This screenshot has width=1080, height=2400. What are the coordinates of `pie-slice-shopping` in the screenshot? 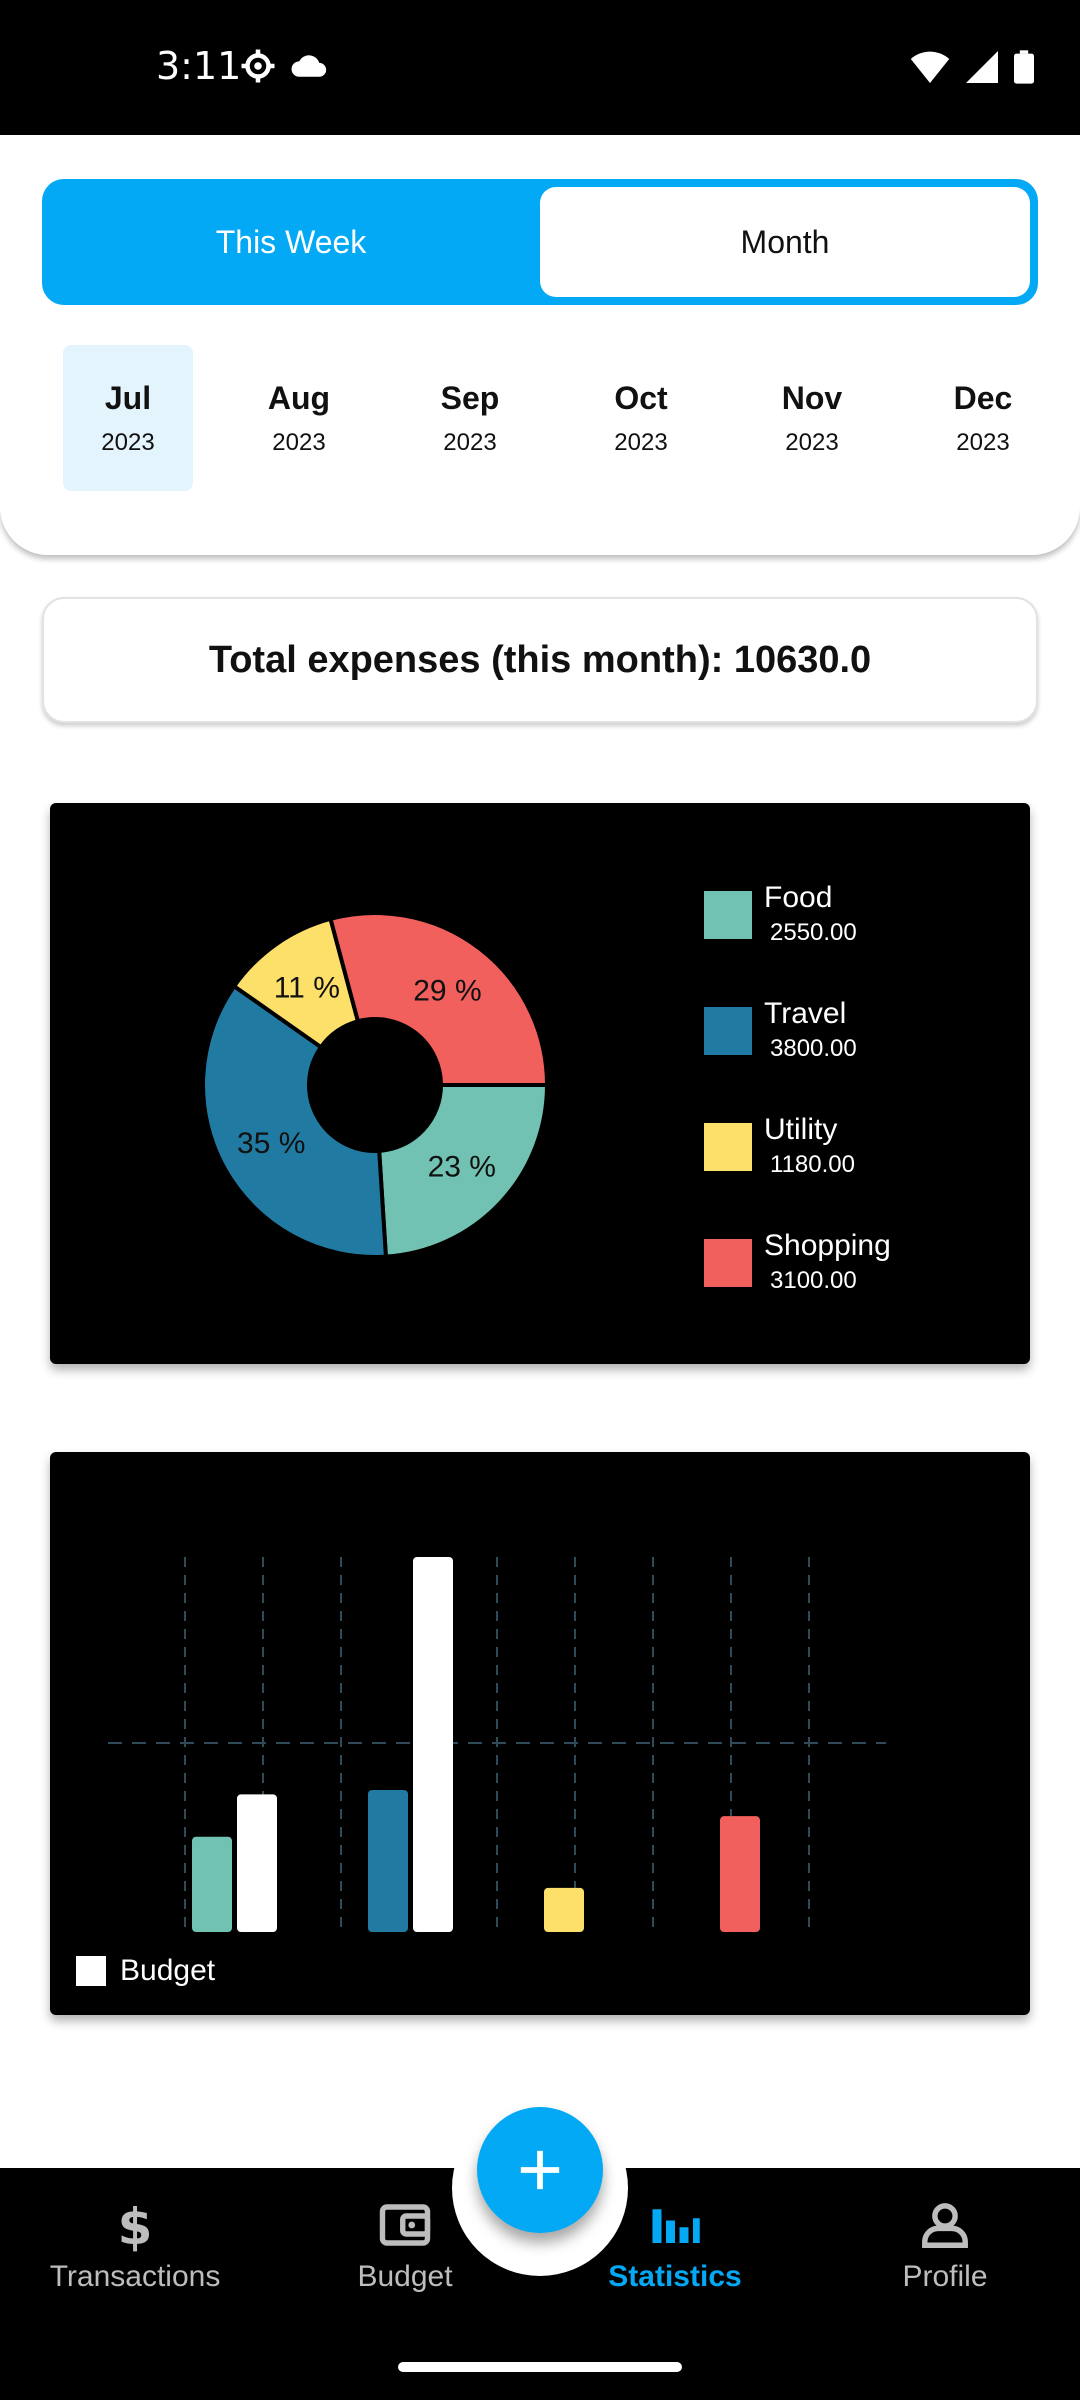 It's located at (439, 999).